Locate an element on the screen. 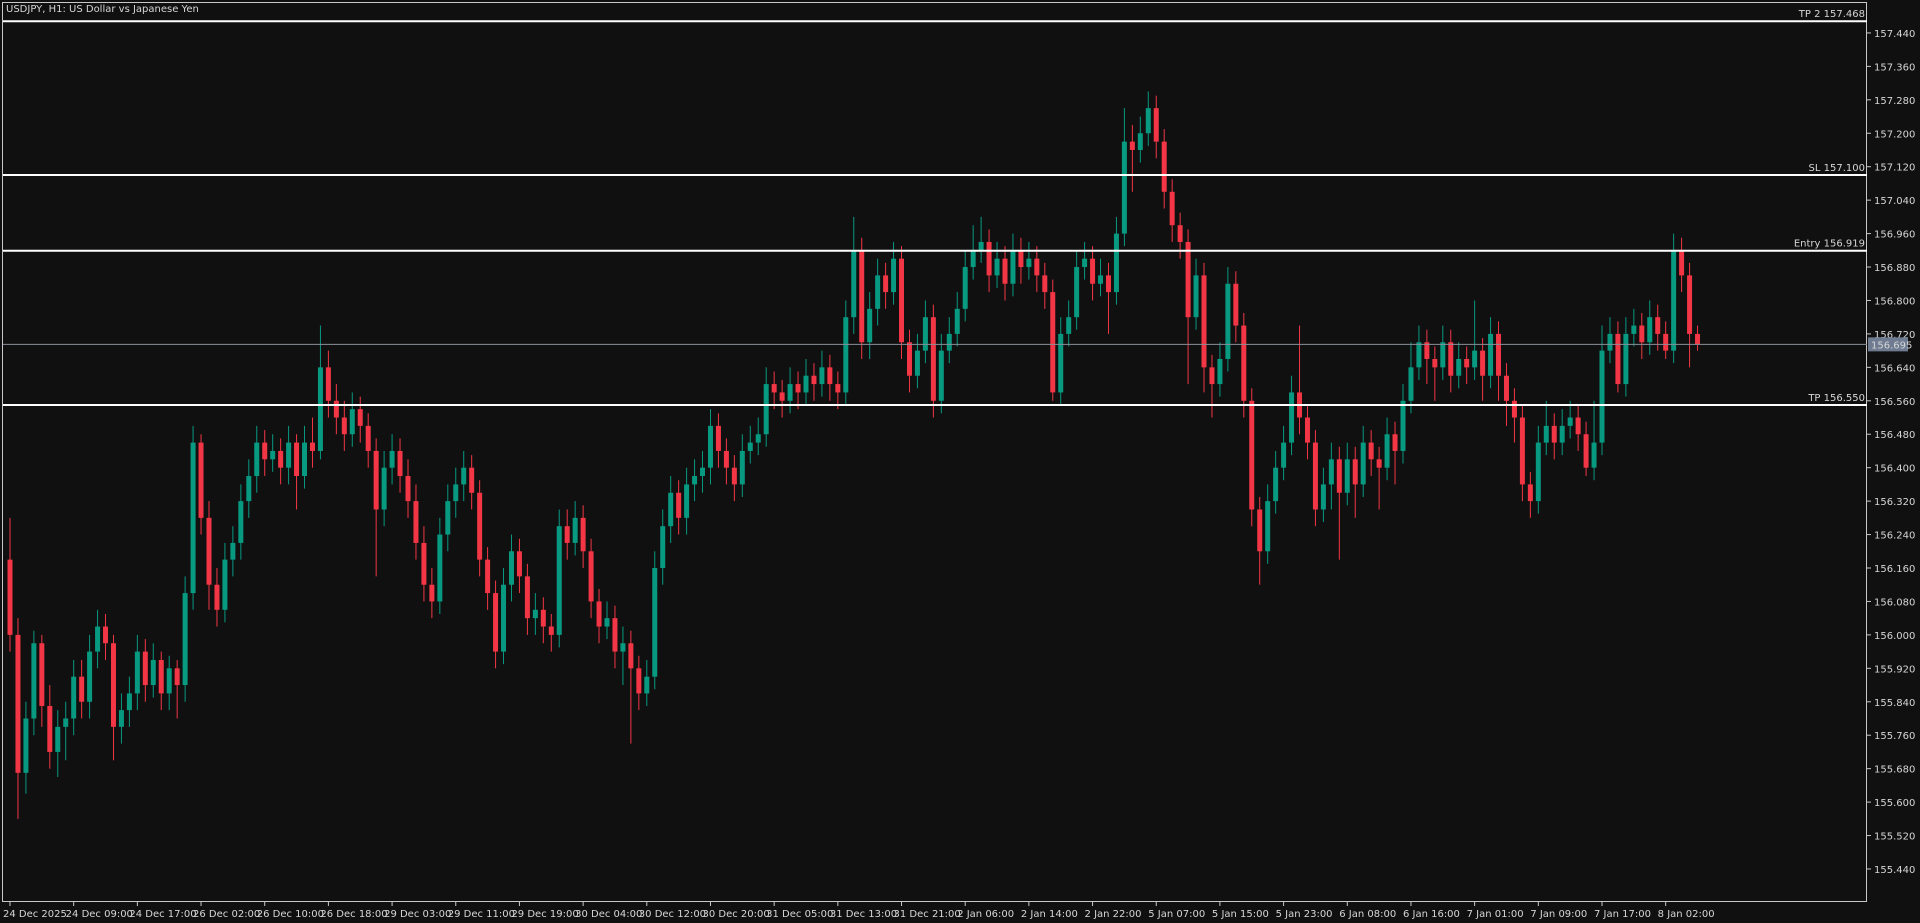 Image resolution: width=1920 pixels, height=923 pixels. y-tick-label: 156.000 is located at coordinates (1894, 636).